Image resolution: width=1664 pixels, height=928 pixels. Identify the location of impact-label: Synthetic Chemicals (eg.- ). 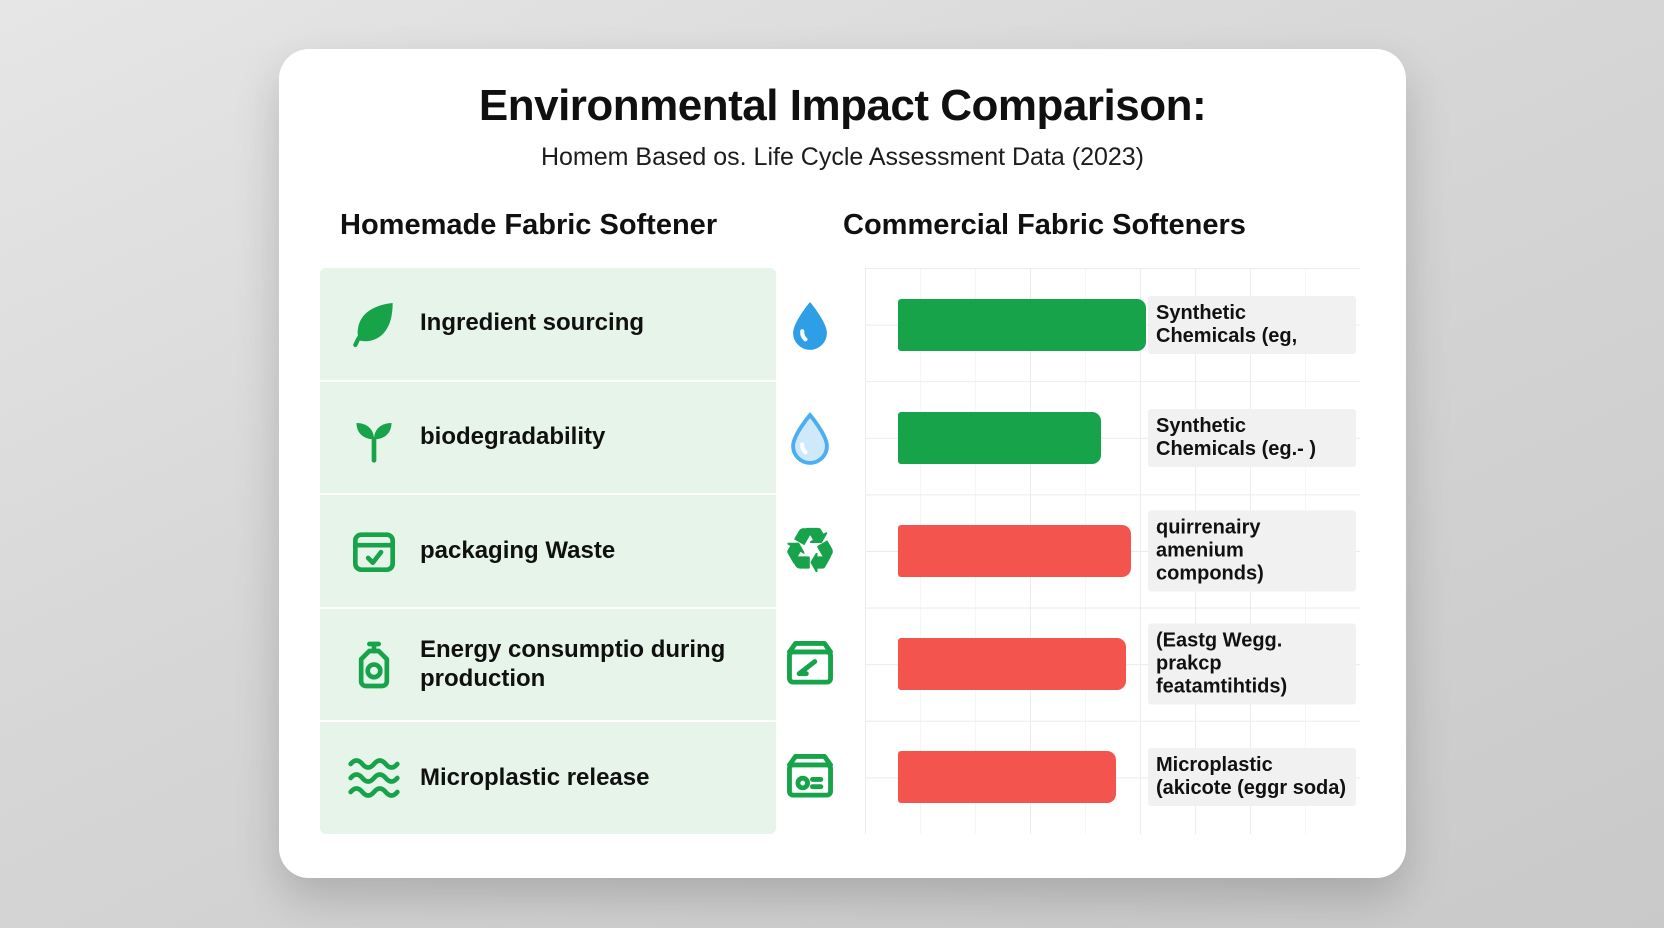
(1252, 437).